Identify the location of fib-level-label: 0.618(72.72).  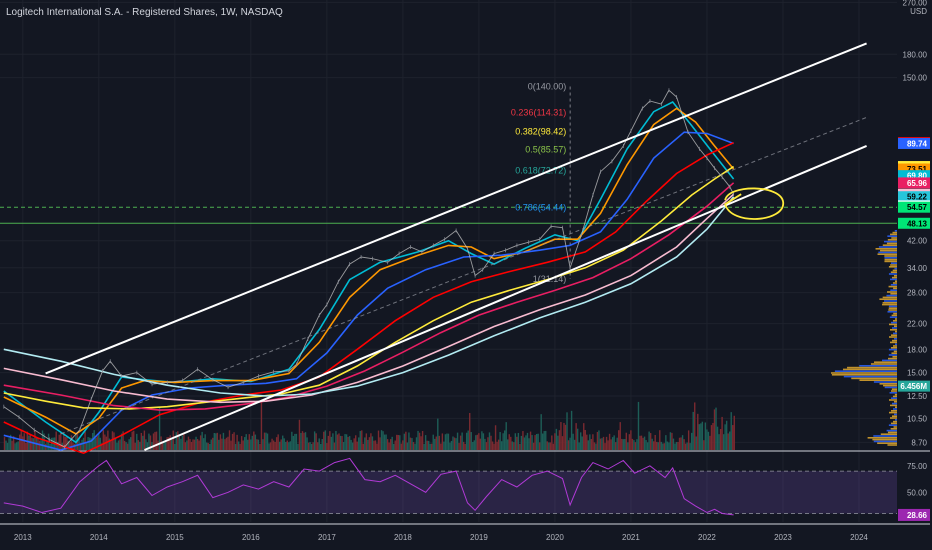
(540, 170).